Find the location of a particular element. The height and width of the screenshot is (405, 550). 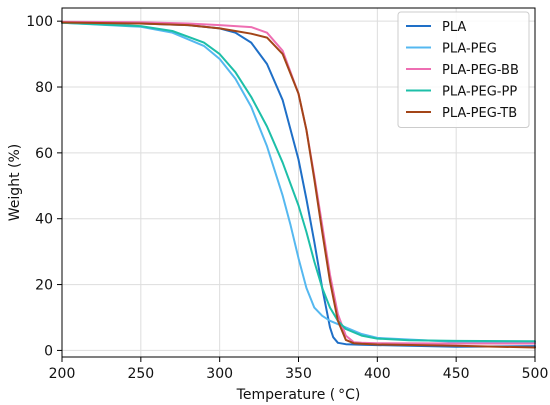

legend-box is located at coordinates (463, 69).